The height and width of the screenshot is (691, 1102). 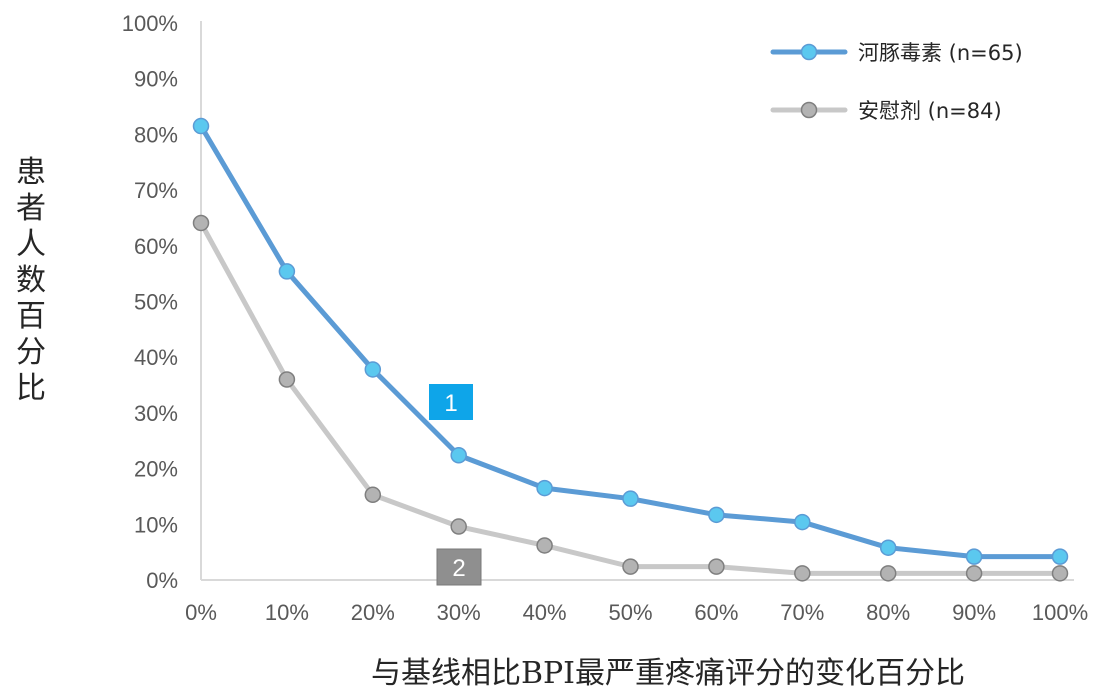 I want to click on y-tick-label: 0%, so click(x=162, y=580).